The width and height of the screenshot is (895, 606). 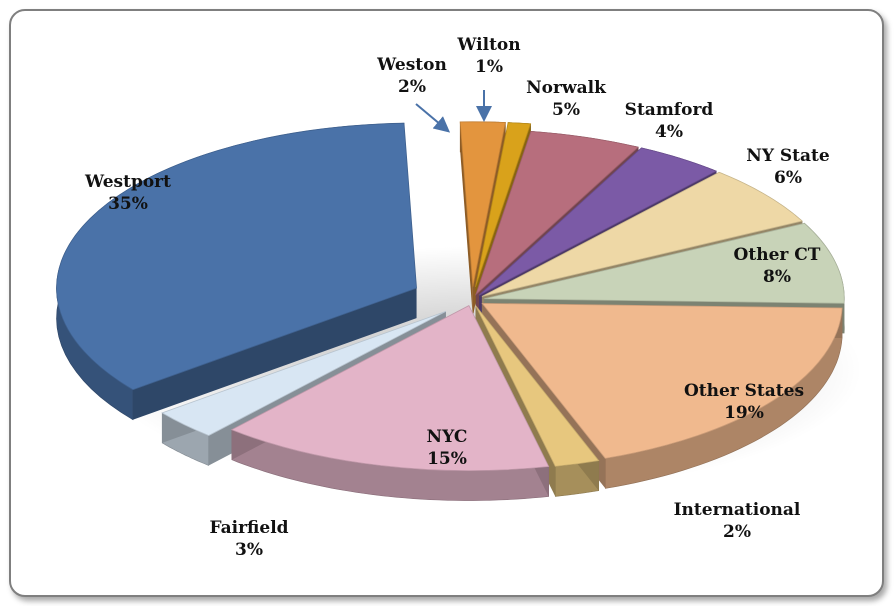 What do you see at coordinates (669, 121) in the screenshot?
I see `label-stamford: Stamford 4%` at bounding box center [669, 121].